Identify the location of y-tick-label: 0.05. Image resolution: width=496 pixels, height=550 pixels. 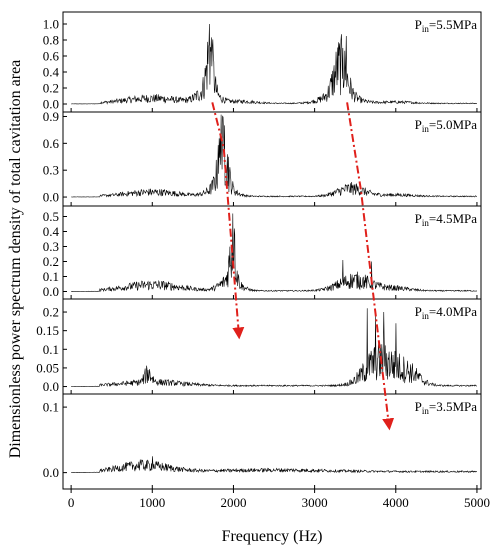
(47, 367).